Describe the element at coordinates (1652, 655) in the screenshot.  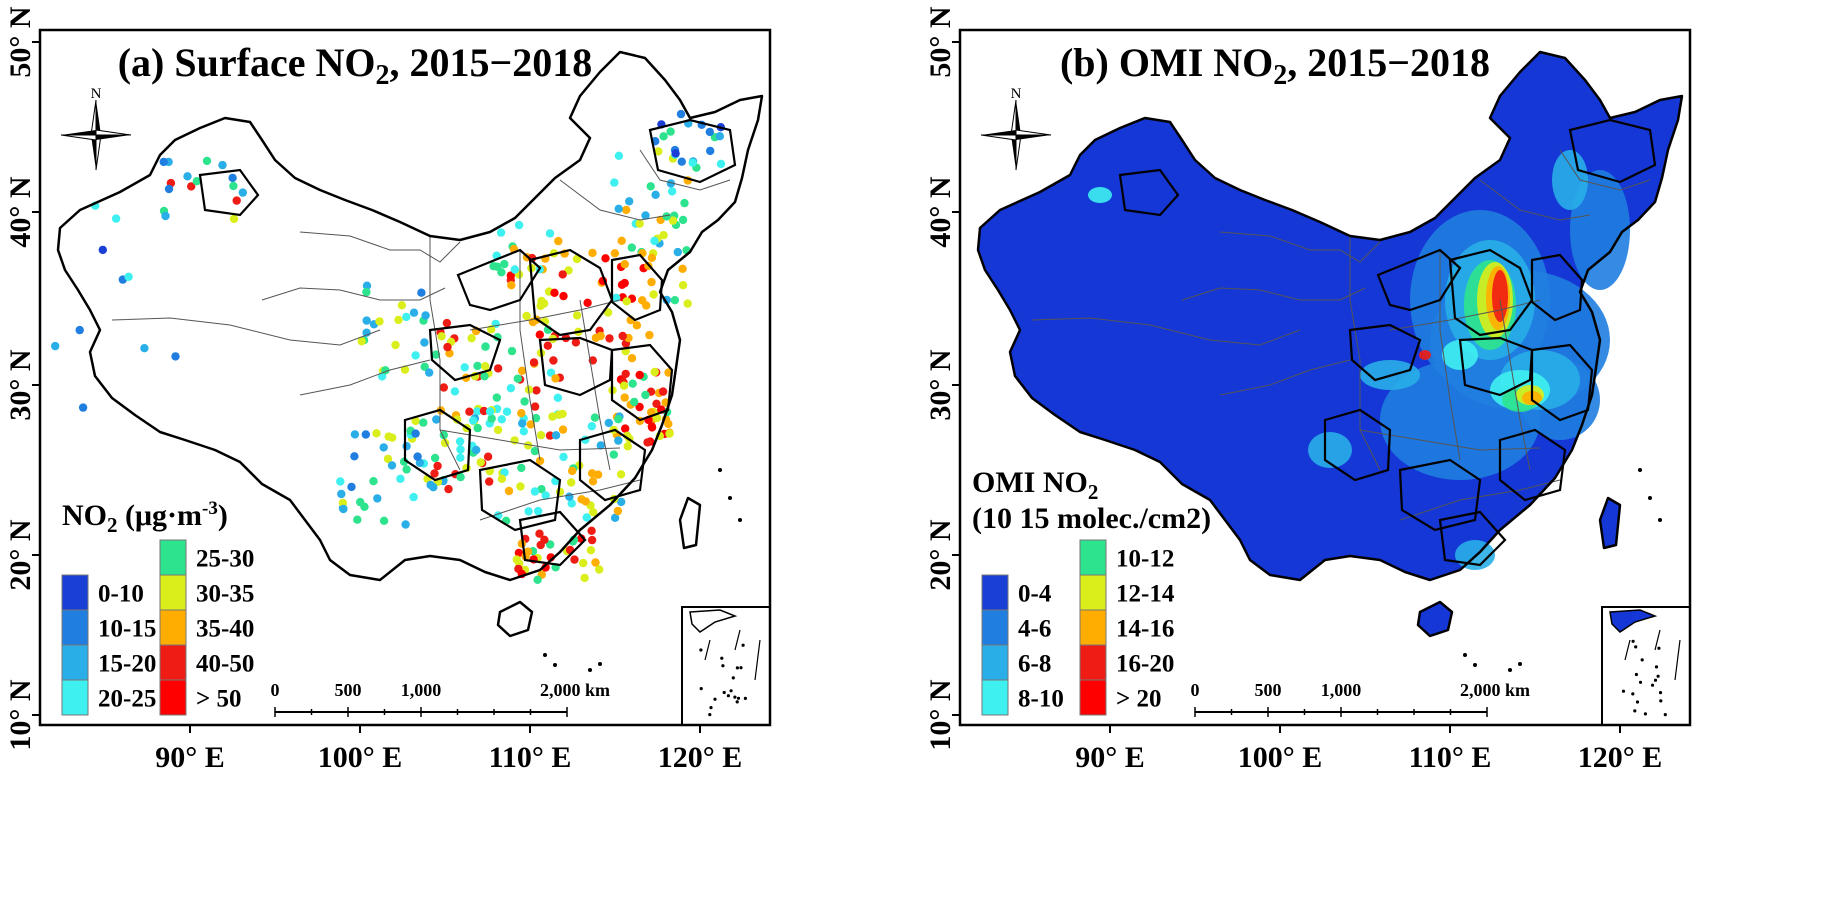
I see `inset-boundary-dash` at that location.